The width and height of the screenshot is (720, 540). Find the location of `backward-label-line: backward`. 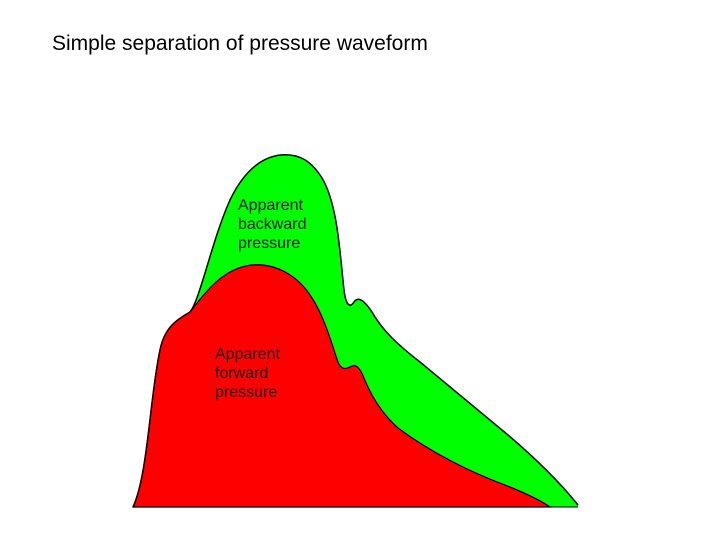

backward-label-line: backward is located at coordinates (272, 224).